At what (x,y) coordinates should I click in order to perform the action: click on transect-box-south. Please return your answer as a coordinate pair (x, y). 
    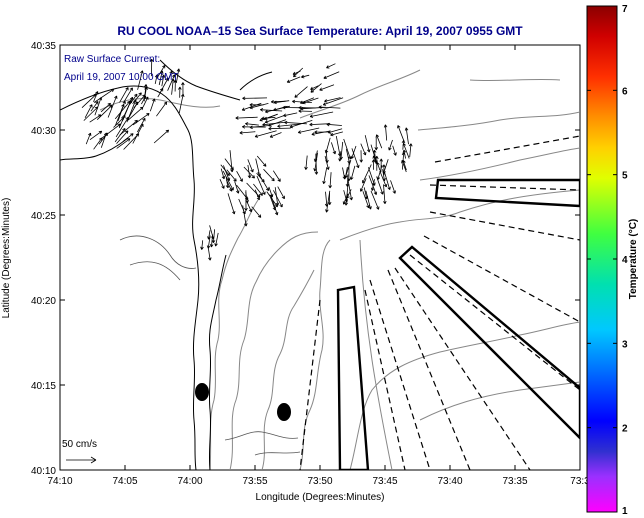
    Looking at the image, I should click on (353, 377).